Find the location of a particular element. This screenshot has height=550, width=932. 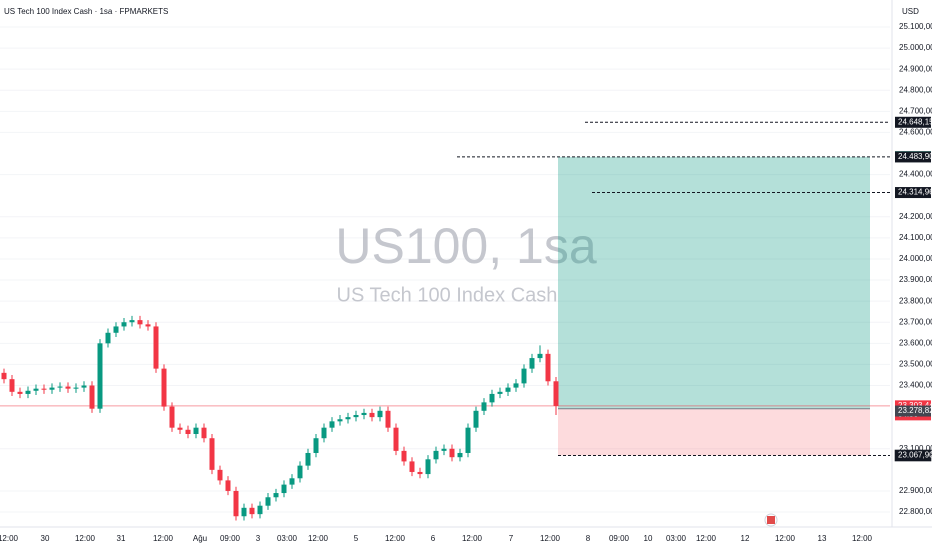

price-tag-label: 23.278,82 is located at coordinates (915, 410).